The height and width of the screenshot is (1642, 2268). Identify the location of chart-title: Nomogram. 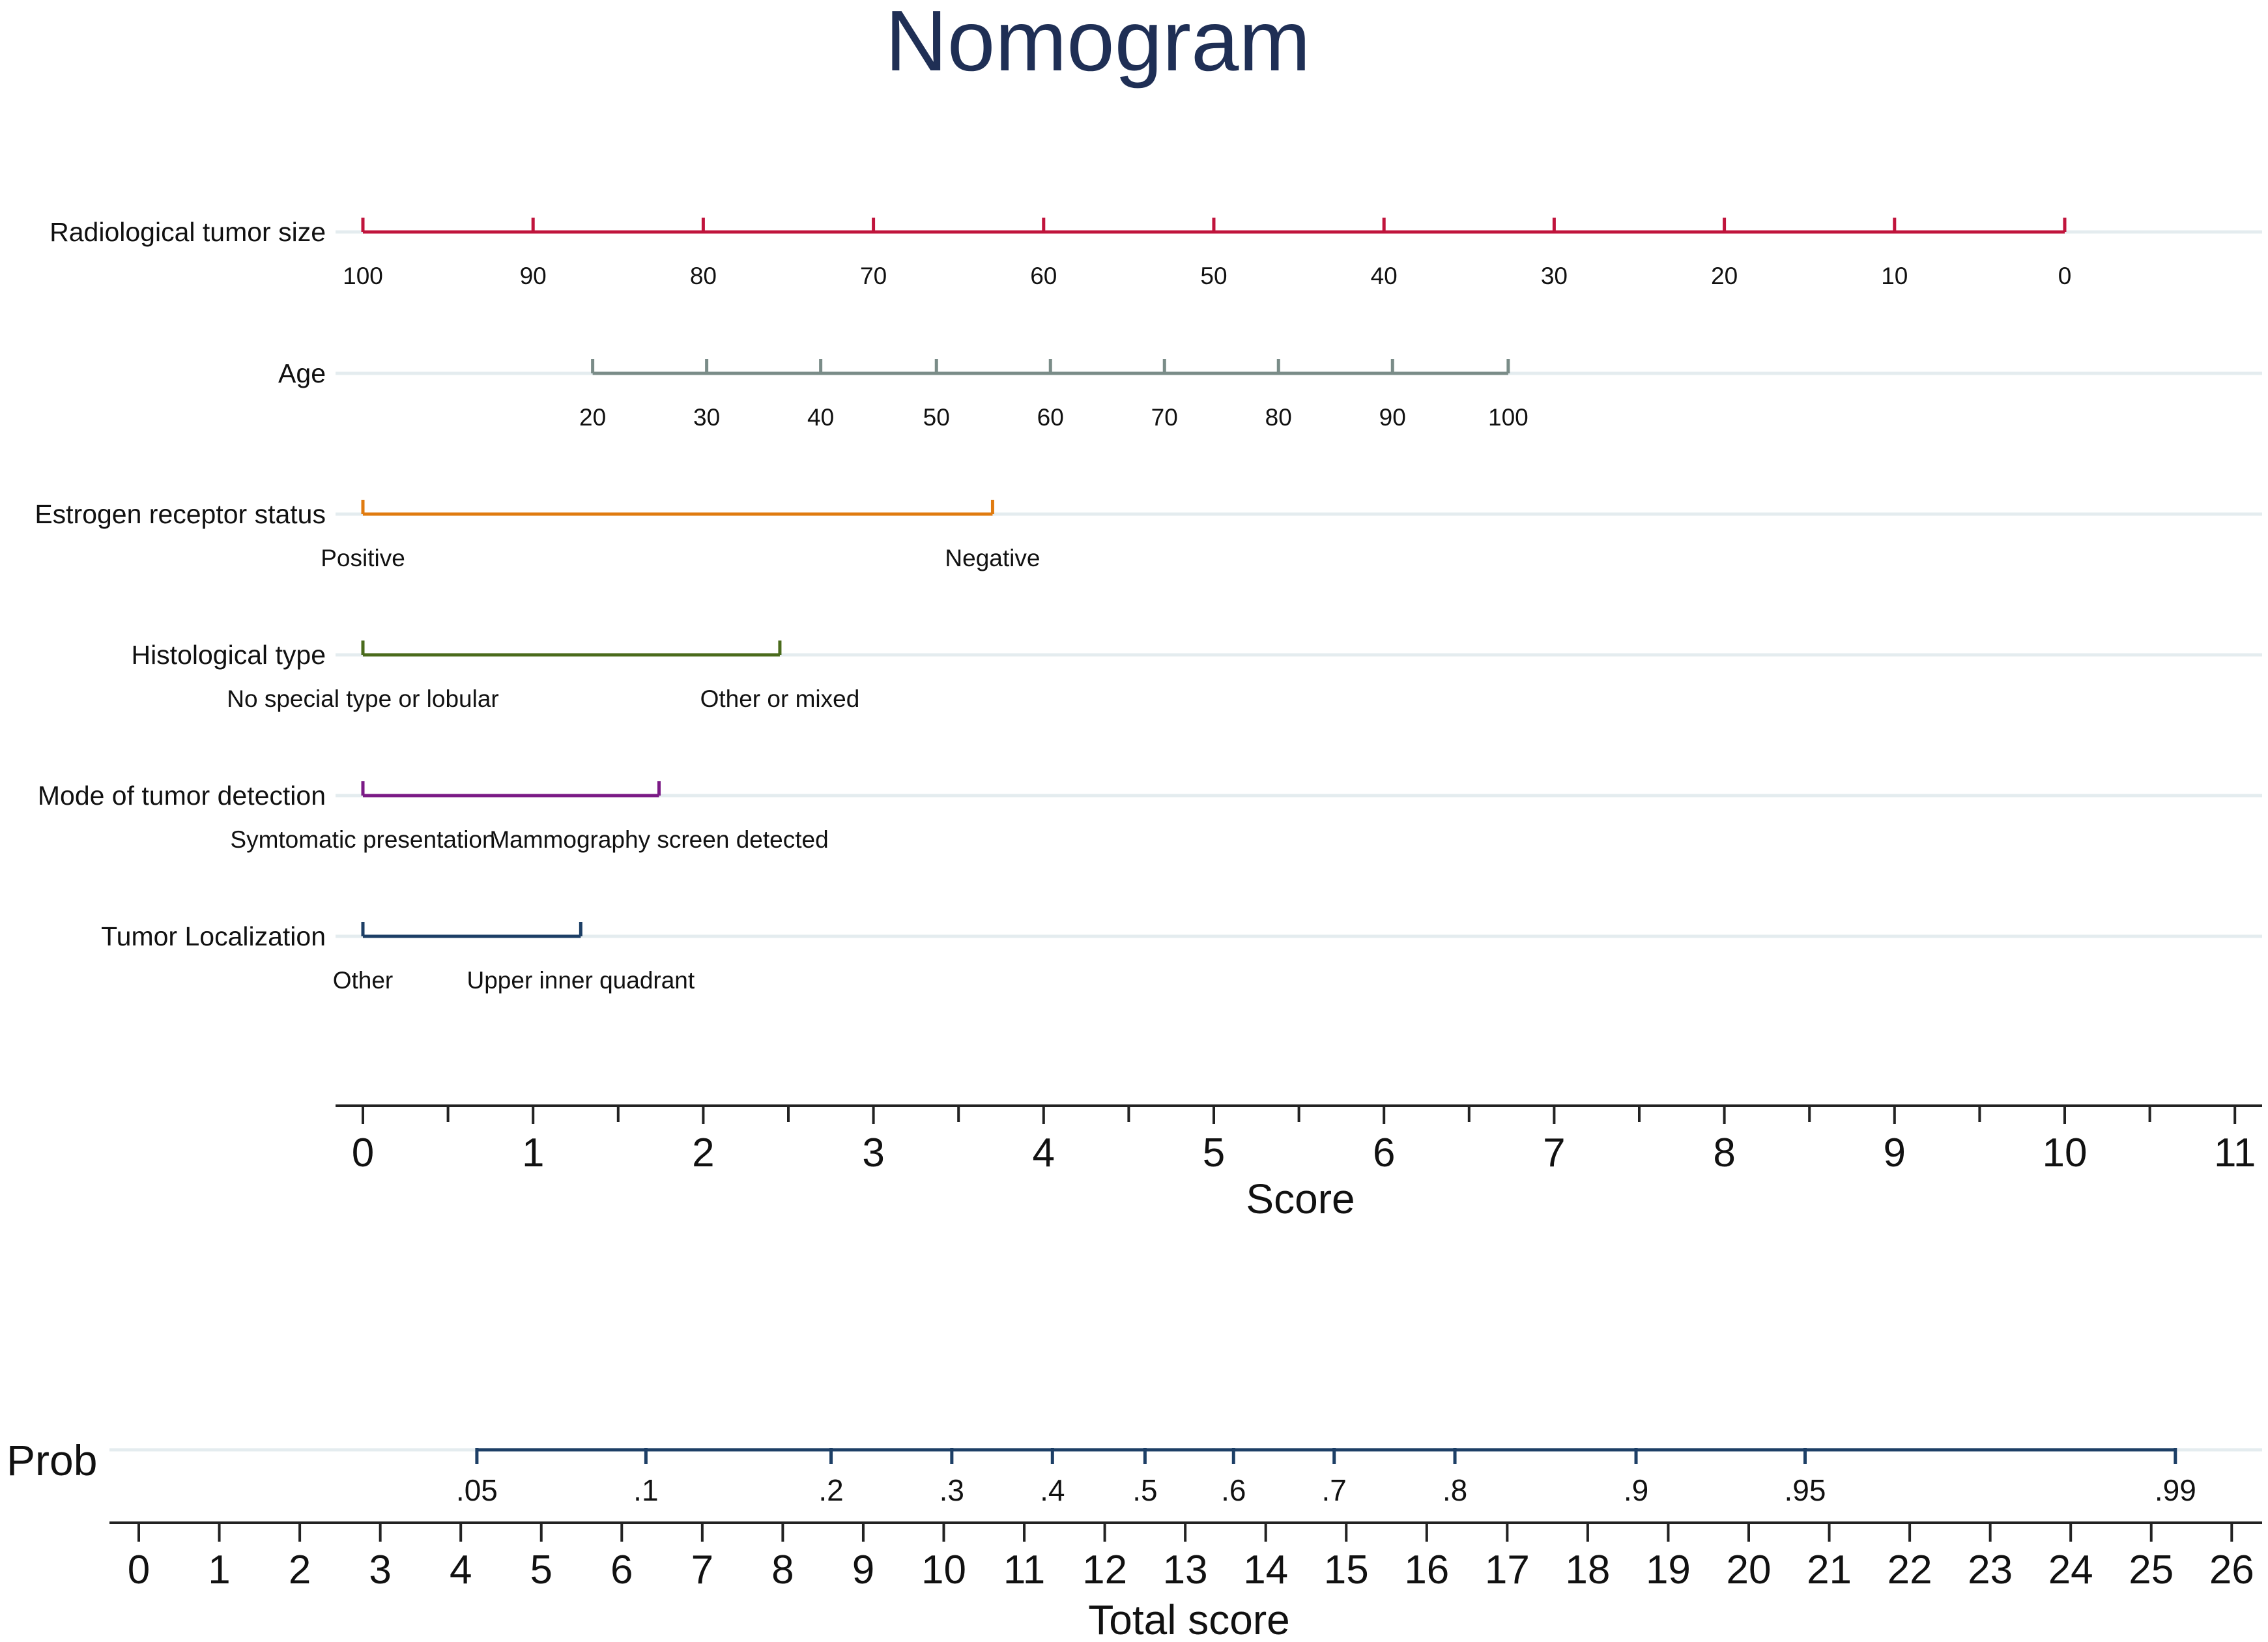
(1098, 44).